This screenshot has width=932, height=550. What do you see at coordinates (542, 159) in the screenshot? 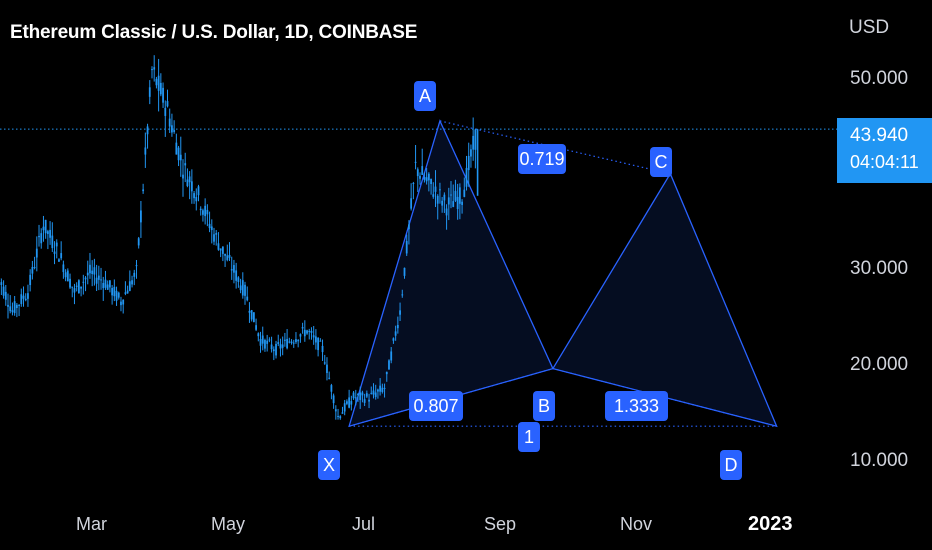
I see `ratio-label-ac: 0.719` at bounding box center [542, 159].